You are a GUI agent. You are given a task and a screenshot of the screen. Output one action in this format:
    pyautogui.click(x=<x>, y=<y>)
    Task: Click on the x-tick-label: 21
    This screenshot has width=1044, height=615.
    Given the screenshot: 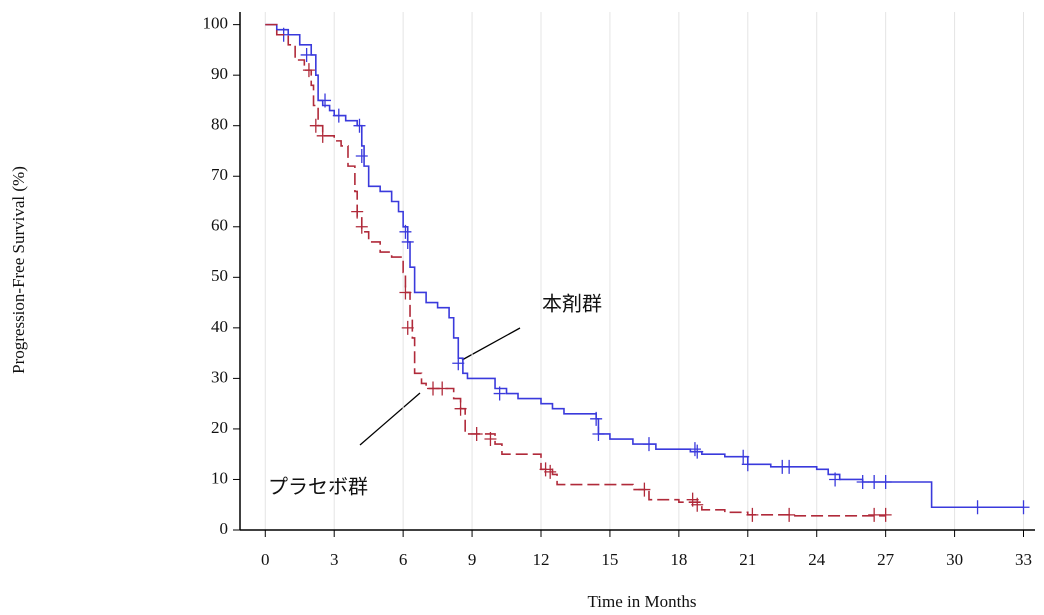 What is the action you would take?
    pyautogui.click(x=747, y=559)
    